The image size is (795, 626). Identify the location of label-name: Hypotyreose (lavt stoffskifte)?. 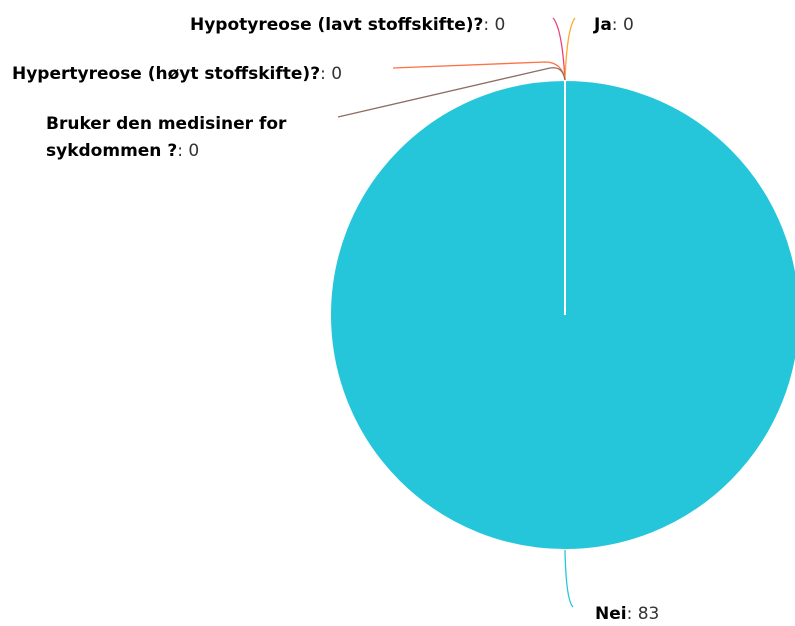
(337, 25).